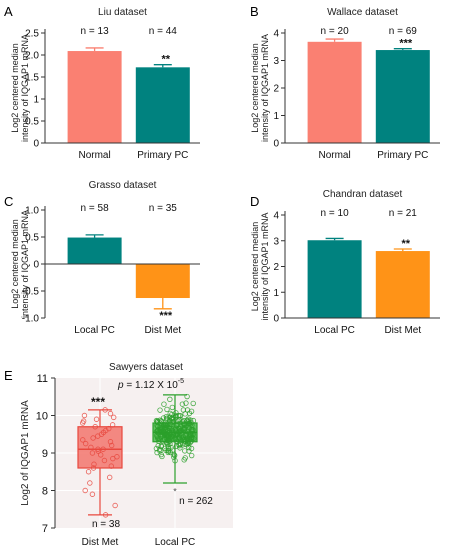  What do you see at coordinates (32, 211) in the screenshot?
I see `y-tick-label: 1.0` at bounding box center [32, 211].